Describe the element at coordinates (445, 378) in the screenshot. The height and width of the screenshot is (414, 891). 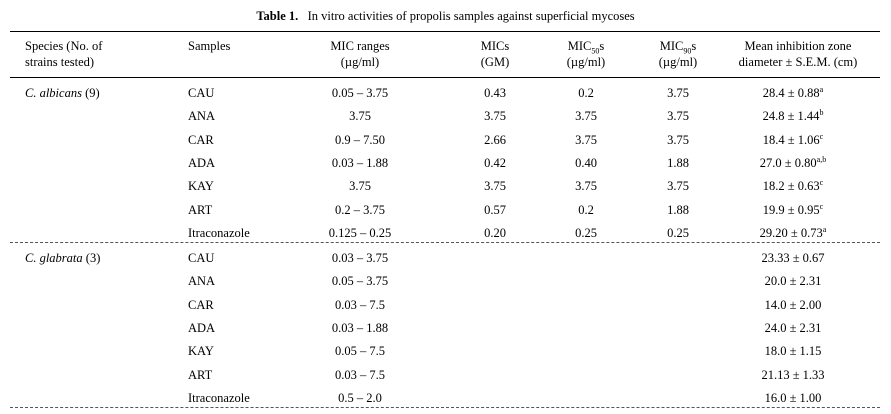
I see `table-row: ART 0.03 – 7.5 21.13 ± 1.33` at that location.